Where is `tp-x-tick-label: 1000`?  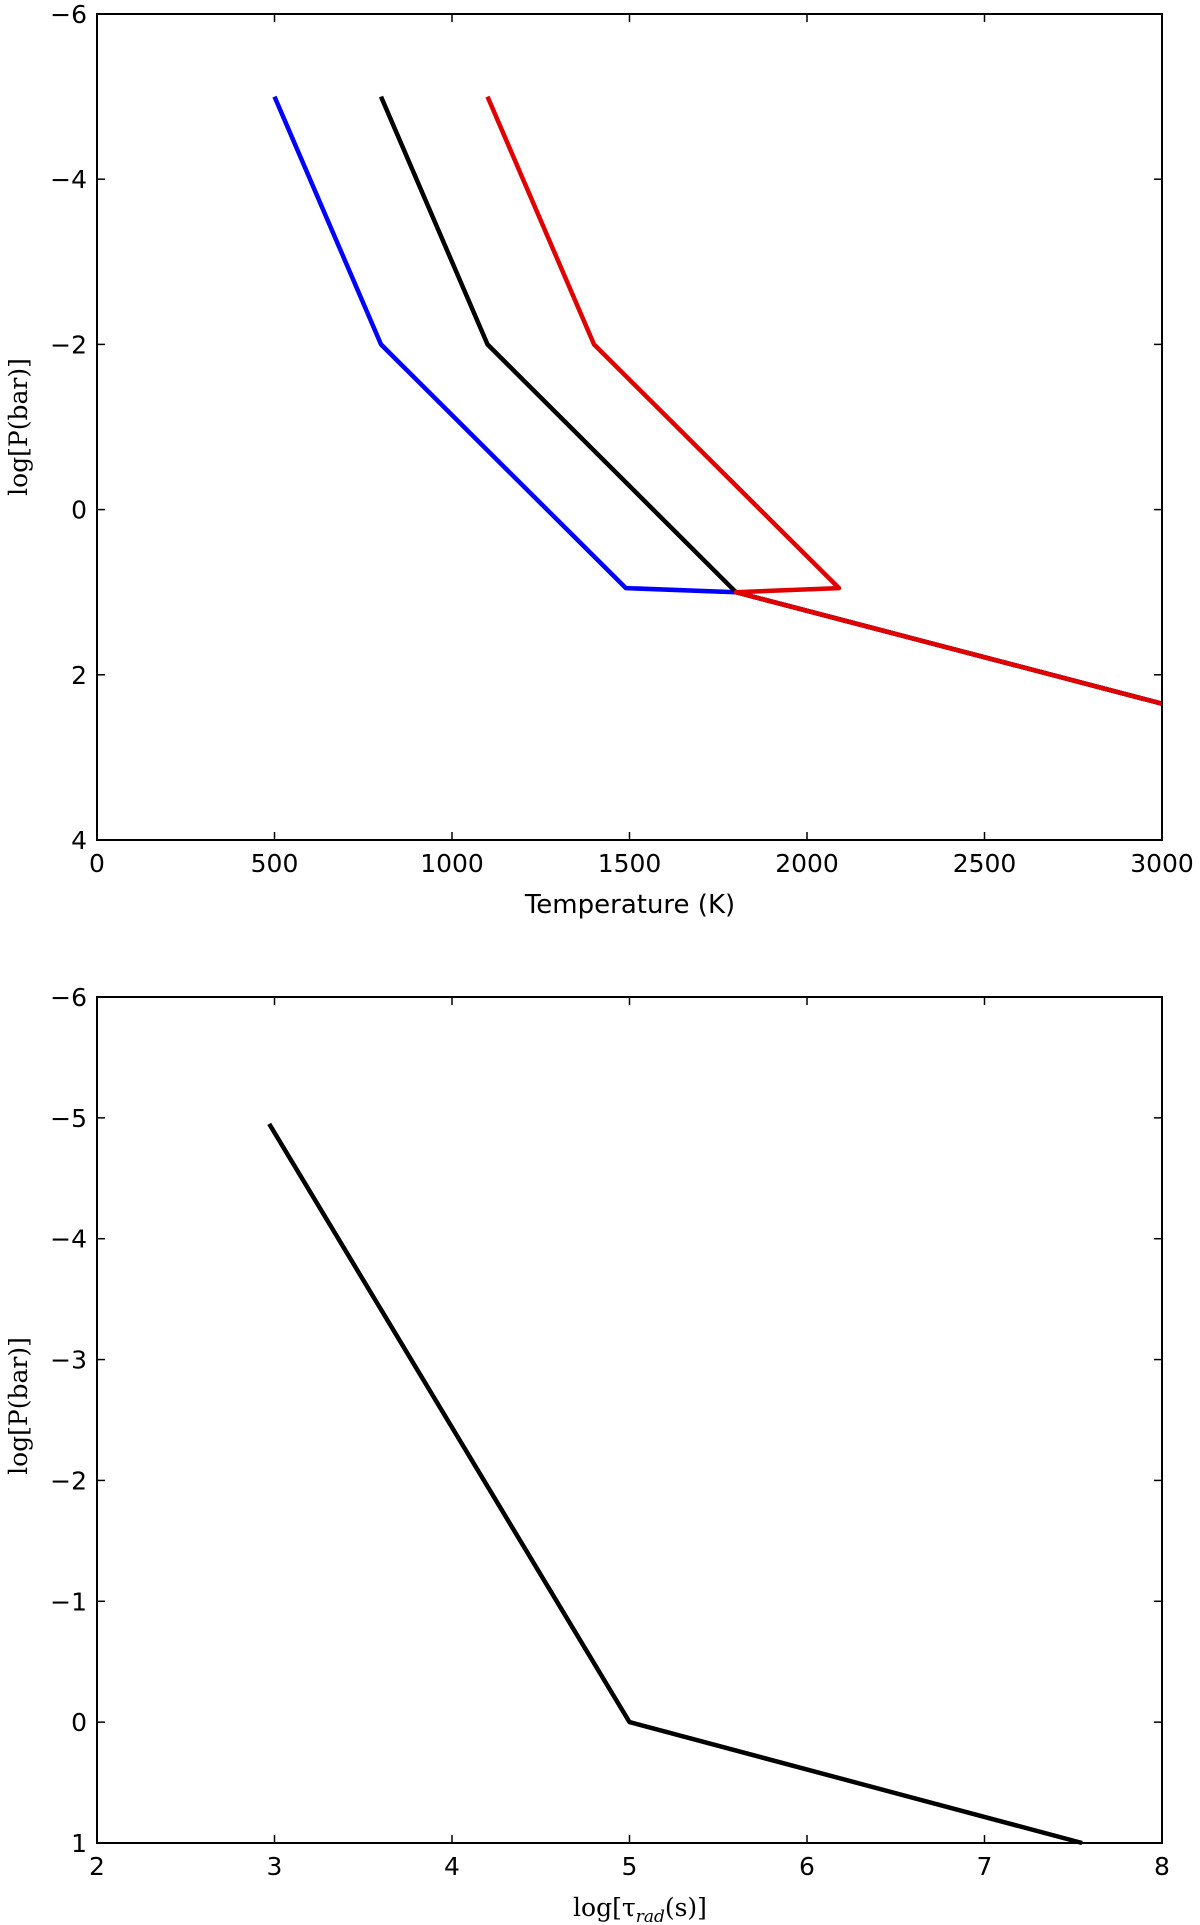
tp-x-tick-label: 1000 is located at coordinates (452, 863).